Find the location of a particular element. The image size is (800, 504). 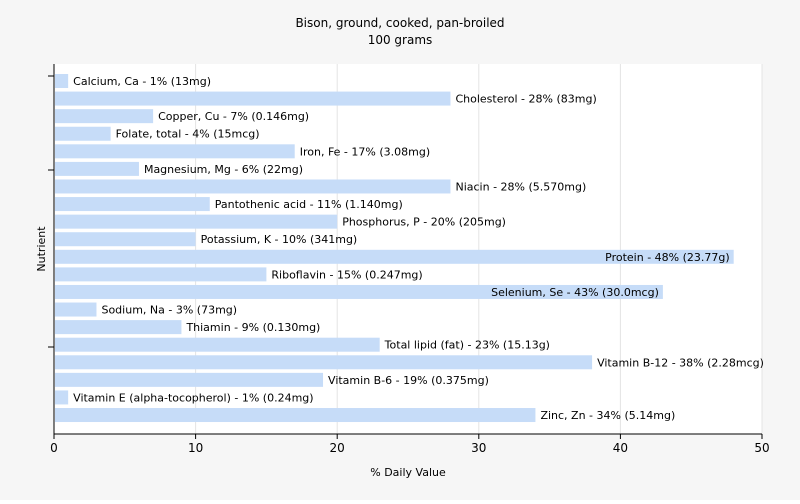

bar-label: Copper, Cu - 7% (0.146mg) is located at coordinates (233, 116).